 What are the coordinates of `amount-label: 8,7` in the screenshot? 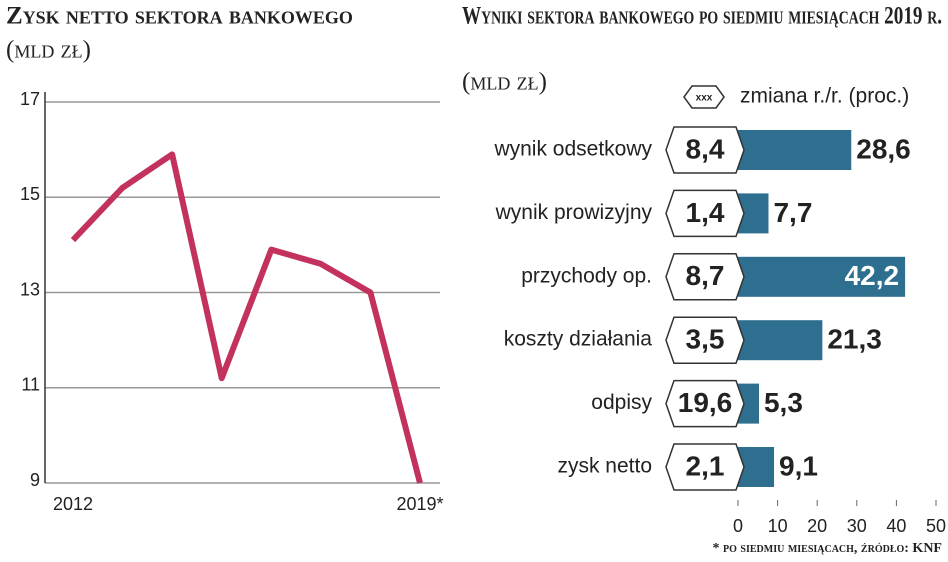 It's located at (705, 275).